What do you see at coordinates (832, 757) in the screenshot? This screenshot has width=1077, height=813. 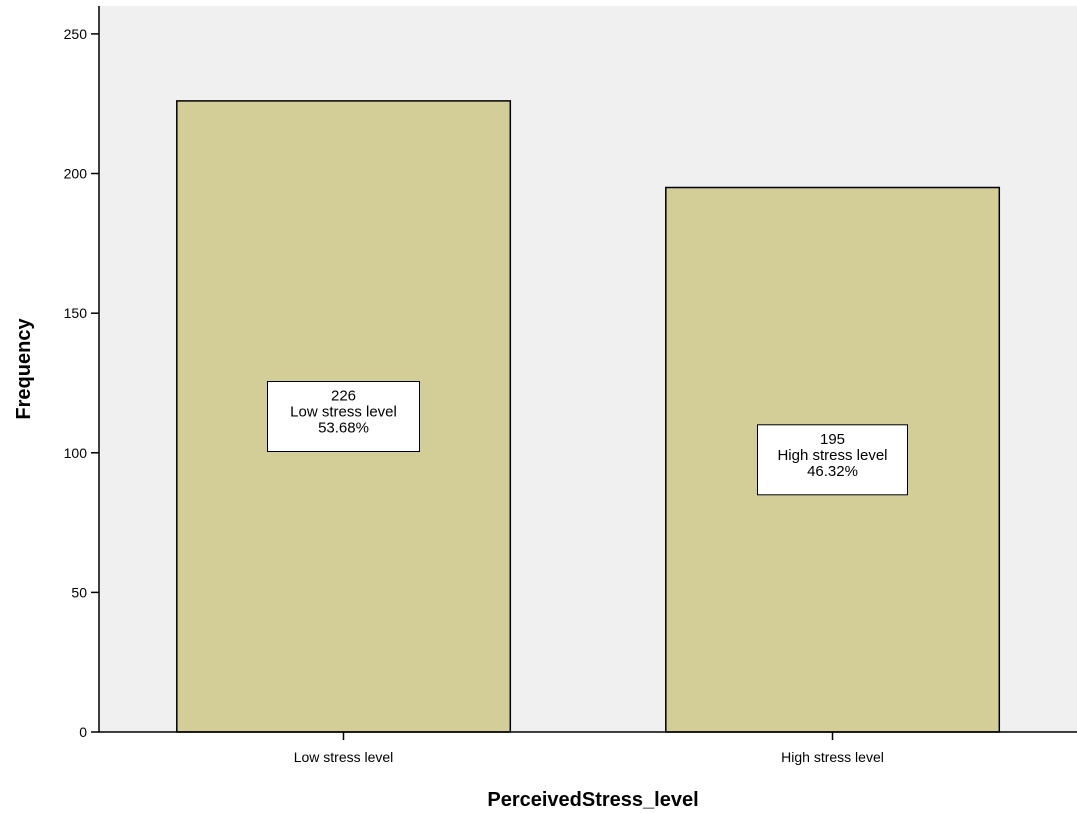 I see `x-tick-label-1: High stress level` at bounding box center [832, 757].